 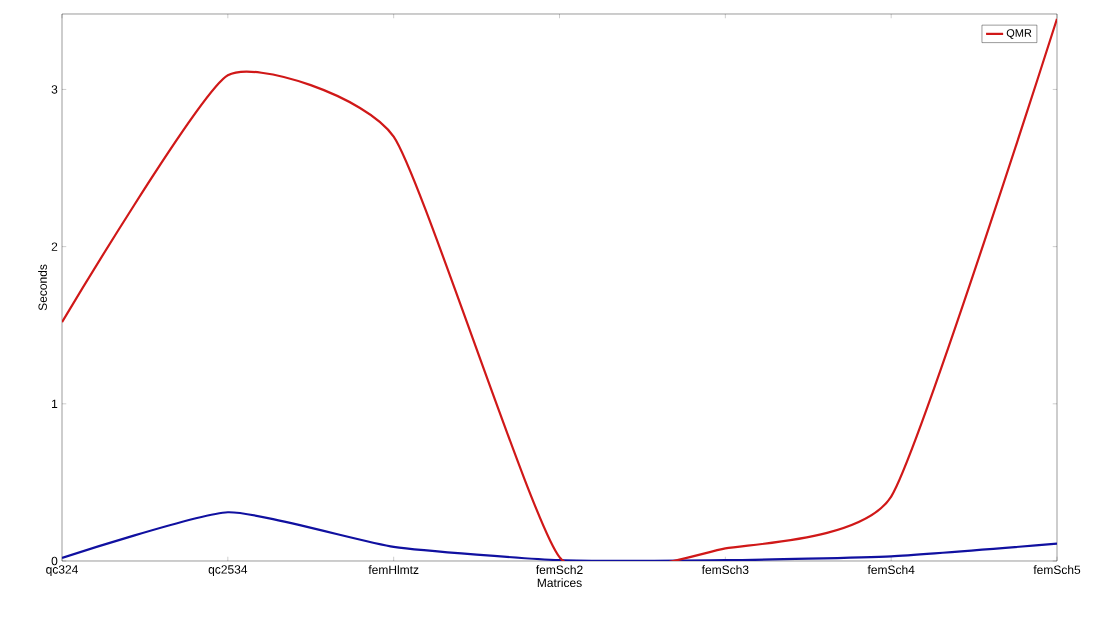 What do you see at coordinates (54, 561) in the screenshot?
I see `y-tick-label: 0` at bounding box center [54, 561].